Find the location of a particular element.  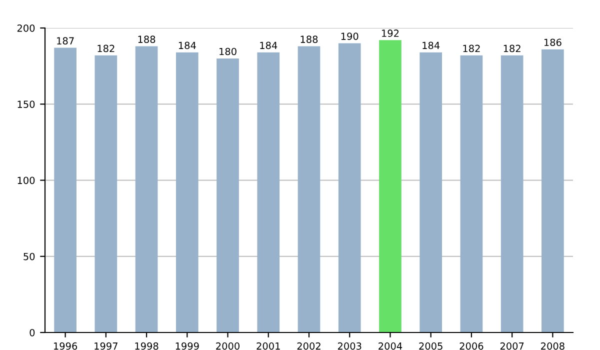

x-tick-label: 2008 is located at coordinates (552, 346).